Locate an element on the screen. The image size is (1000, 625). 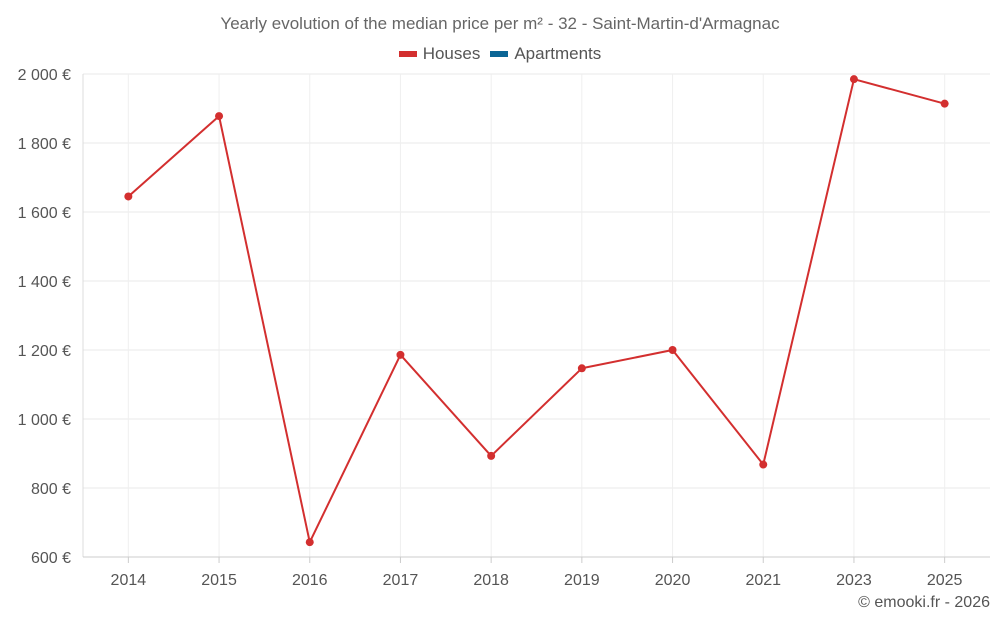
x-tick-label: 2015 is located at coordinates (219, 580).